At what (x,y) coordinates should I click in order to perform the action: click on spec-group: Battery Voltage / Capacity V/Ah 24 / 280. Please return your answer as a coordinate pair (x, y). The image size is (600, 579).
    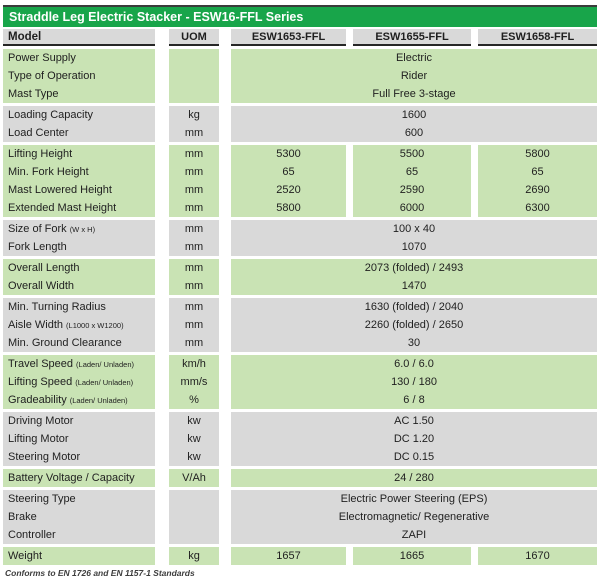
    Looking at the image, I should click on (300, 478).